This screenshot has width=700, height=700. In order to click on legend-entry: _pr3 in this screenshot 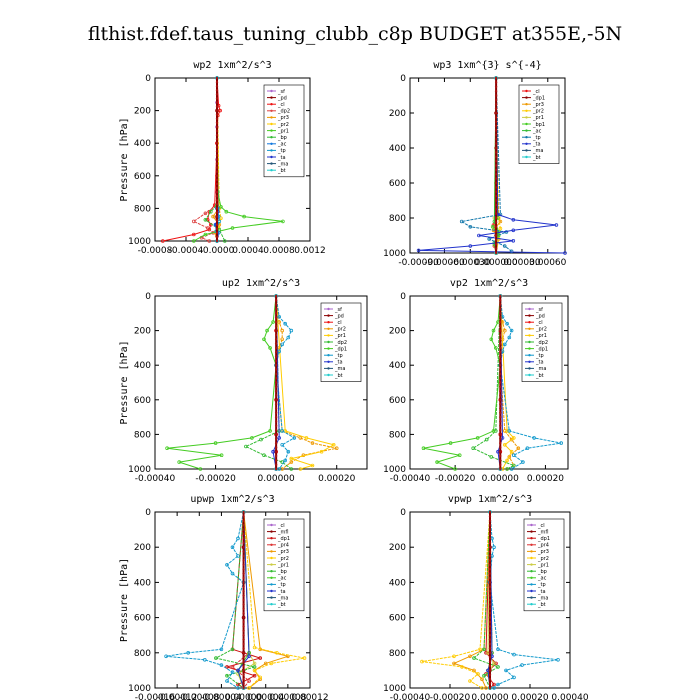, I will do `click(538, 105)`.